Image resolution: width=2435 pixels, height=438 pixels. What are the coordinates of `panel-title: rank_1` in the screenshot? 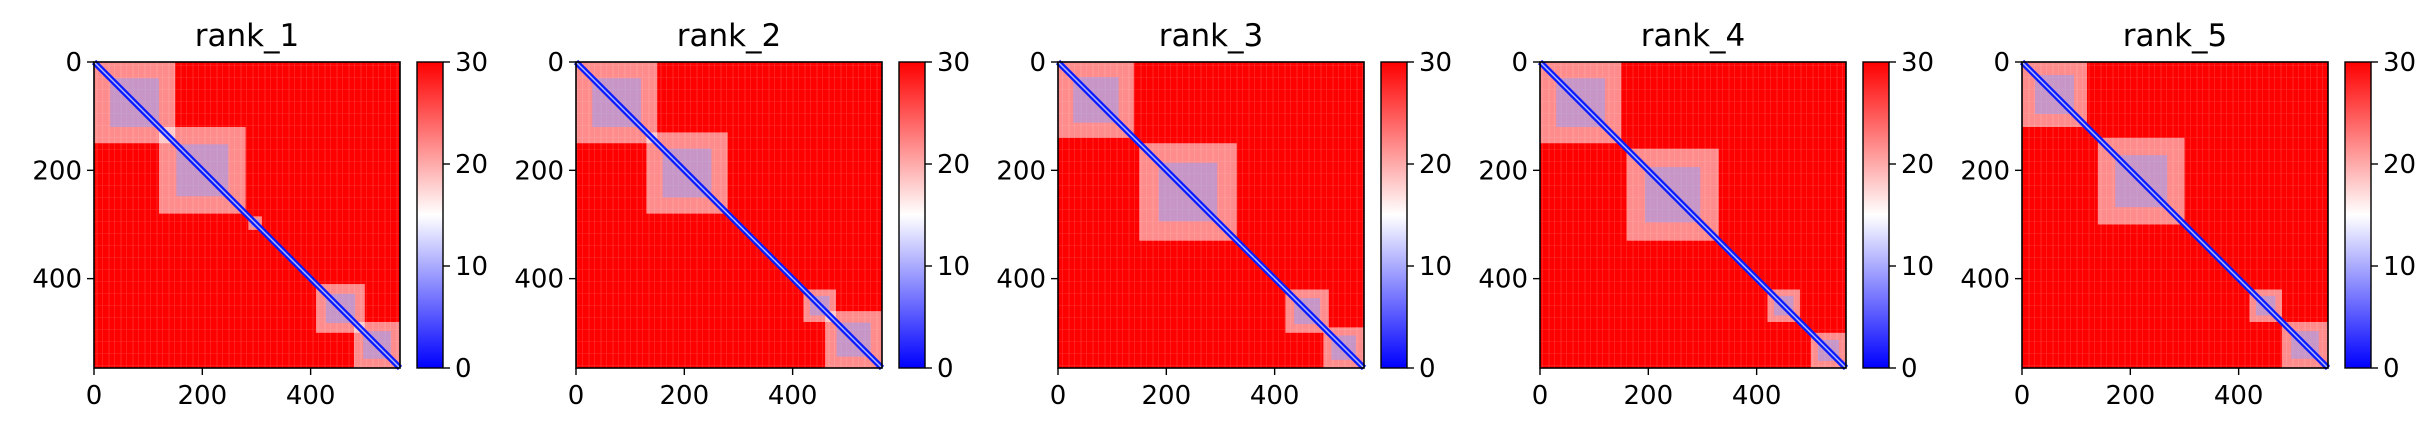 It's located at (247, 36).